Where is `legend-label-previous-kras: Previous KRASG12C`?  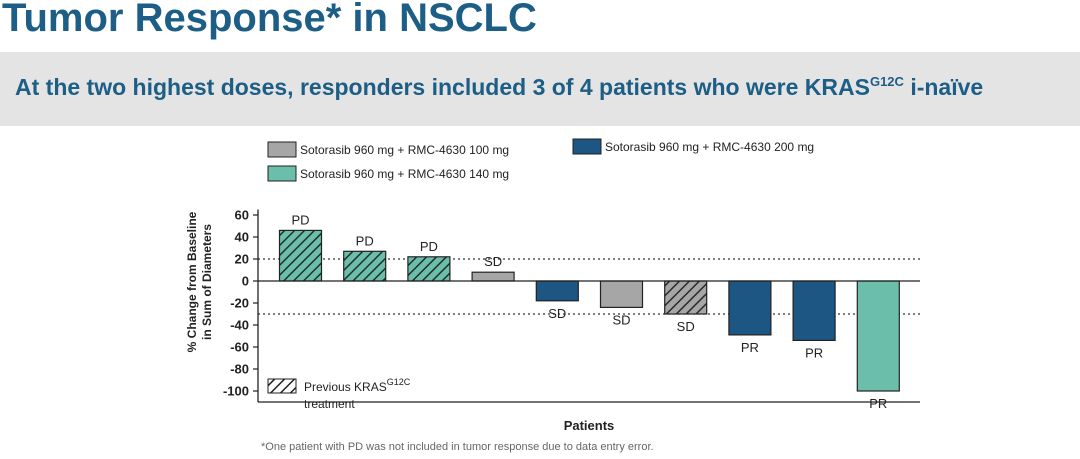 legend-label-previous-kras: Previous KRASG12C is located at coordinates (357, 385).